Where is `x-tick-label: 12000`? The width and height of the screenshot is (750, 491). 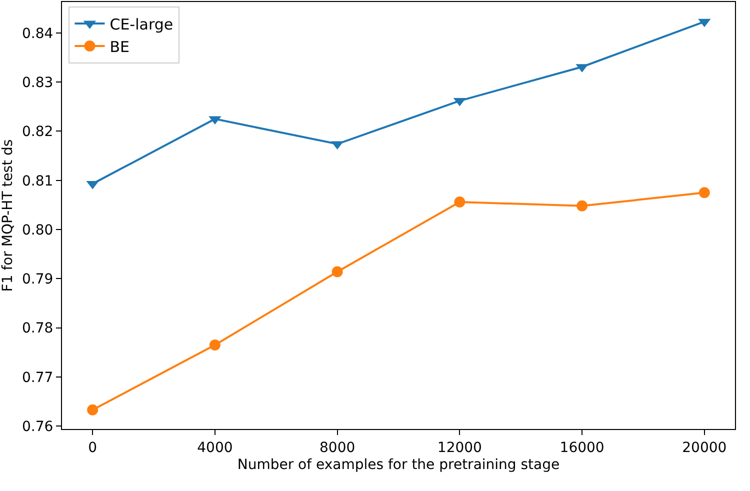
x-tick-label: 12000 is located at coordinates (459, 448).